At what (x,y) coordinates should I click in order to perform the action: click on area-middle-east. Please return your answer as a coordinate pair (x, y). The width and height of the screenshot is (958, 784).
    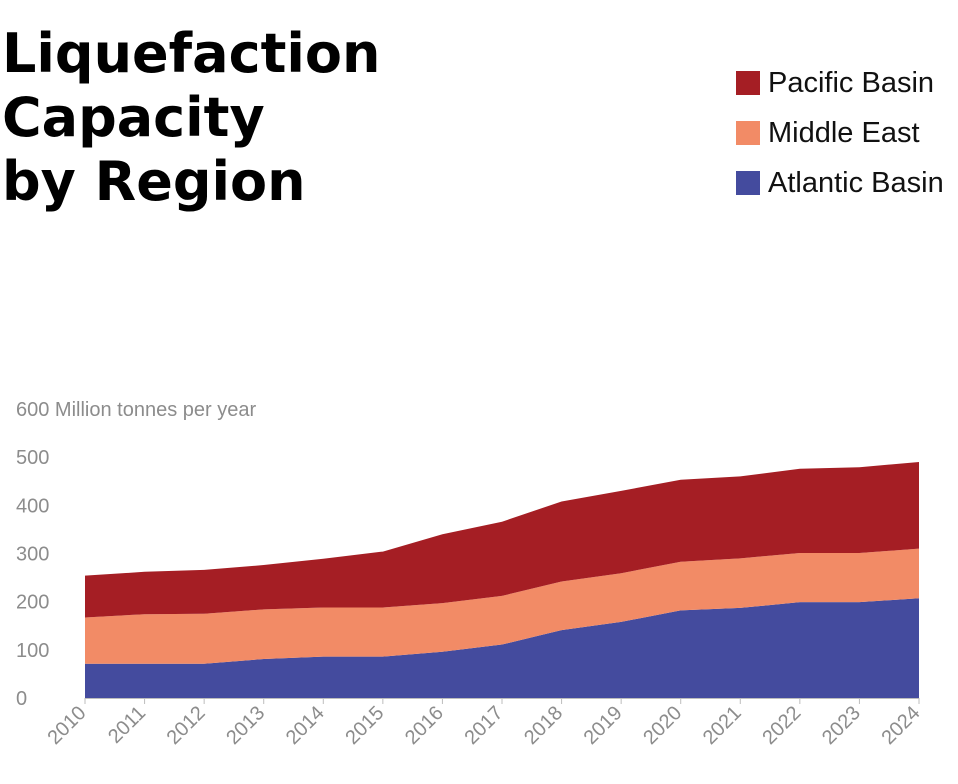
    Looking at the image, I should click on (502, 606).